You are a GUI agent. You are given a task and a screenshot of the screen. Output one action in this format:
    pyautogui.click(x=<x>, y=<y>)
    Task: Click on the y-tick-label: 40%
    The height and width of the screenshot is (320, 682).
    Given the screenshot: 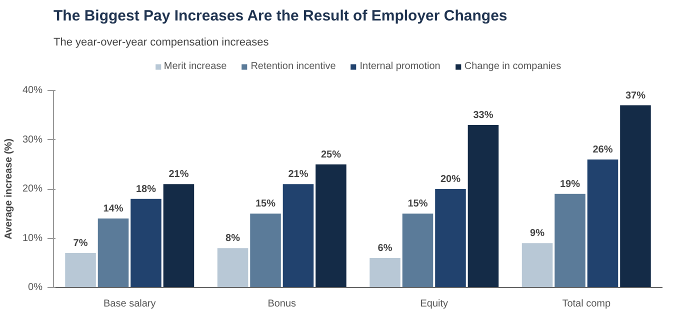 What is the action you would take?
    pyautogui.click(x=32, y=90)
    